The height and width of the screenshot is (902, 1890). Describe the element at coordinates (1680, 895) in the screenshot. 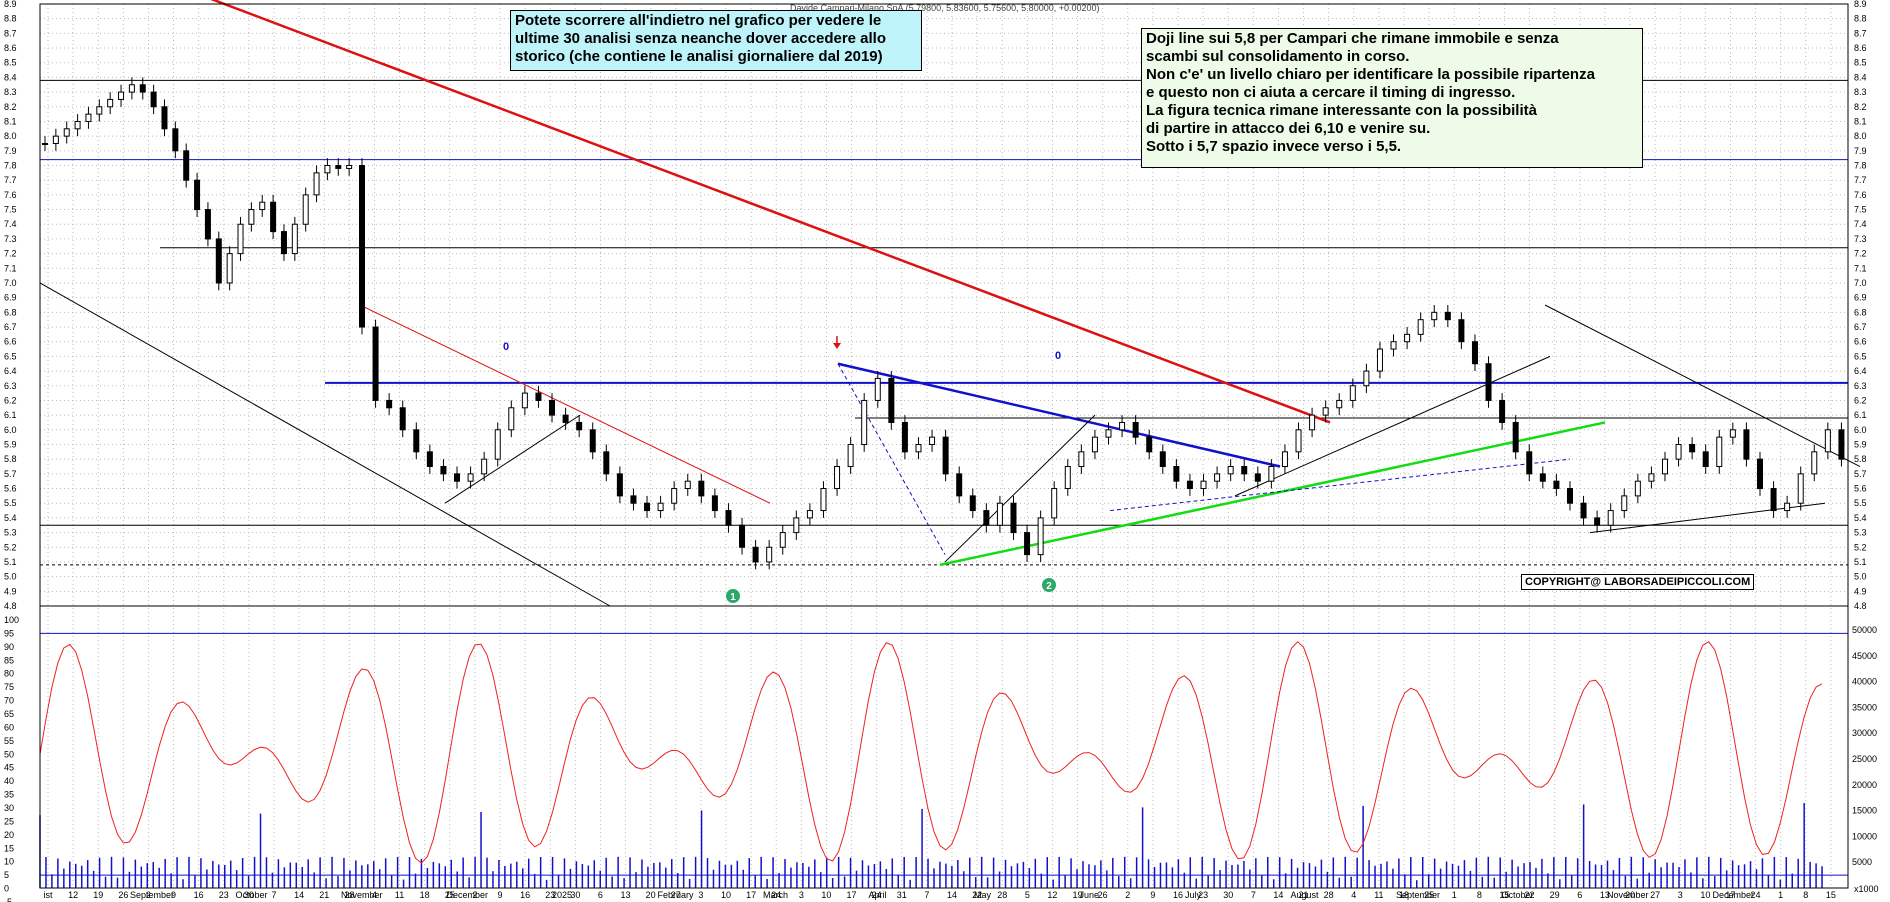

I see `date-tick-label: 3` at that location.